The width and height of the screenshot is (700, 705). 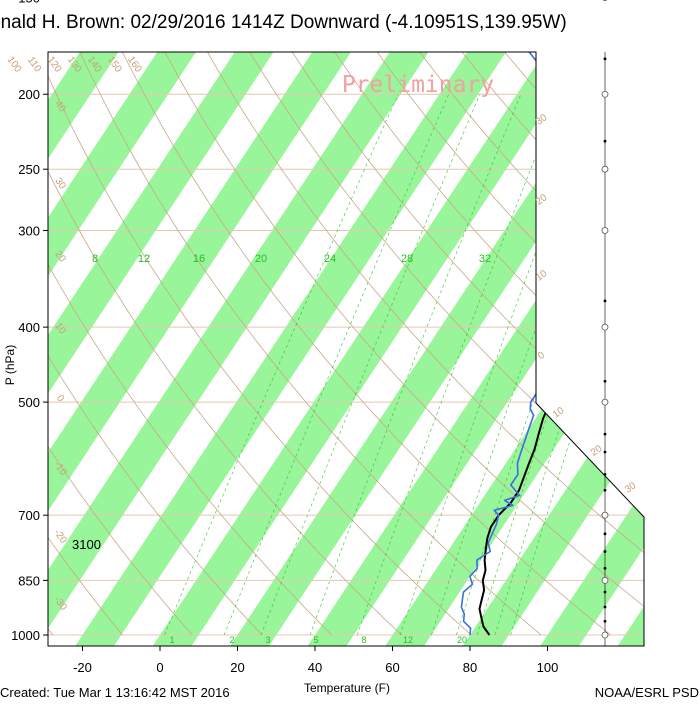 I want to click on y-tick-label: 500, so click(x=29, y=402).